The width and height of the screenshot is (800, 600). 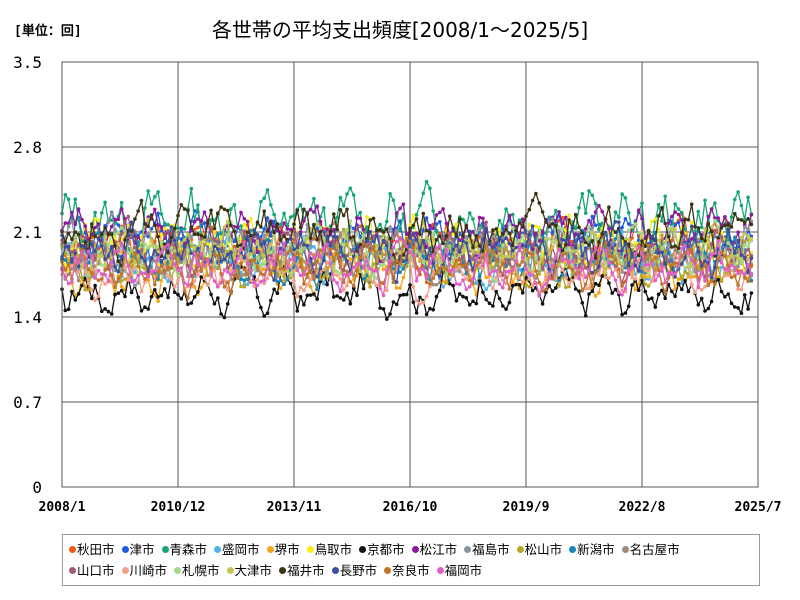 I want to click on legend-marker, so click(x=625, y=549).